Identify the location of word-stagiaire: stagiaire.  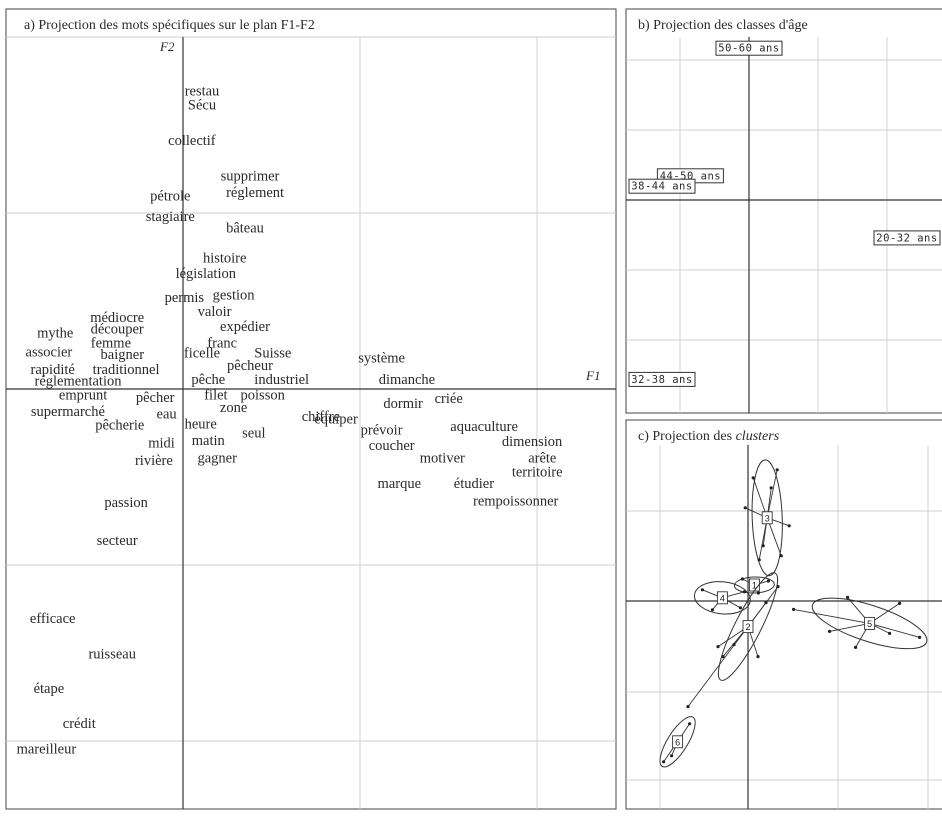
(170, 217).